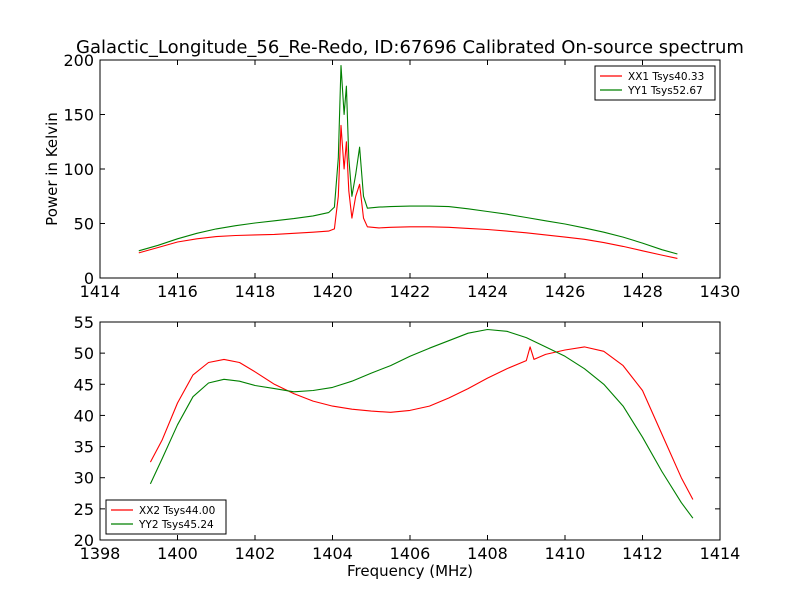 The width and height of the screenshot is (800, 600). What do you see at coordinates (666, 77) in the screenshot?
I see `legend-label: XX1 Tsys40.33` at bounding box center [666, 77].